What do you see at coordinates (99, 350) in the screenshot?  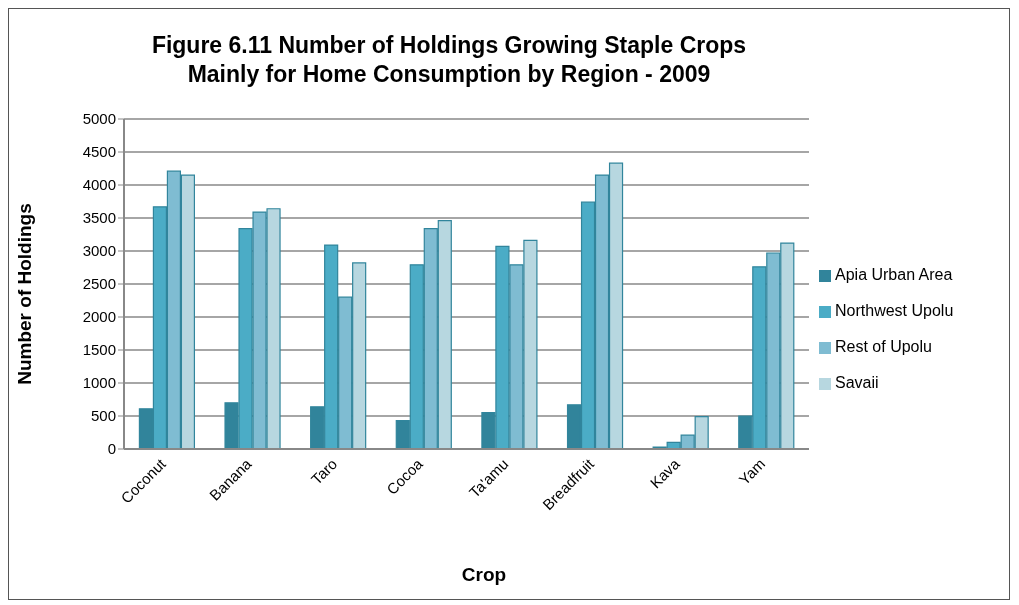 I see `y-tick-label: 1500` at bounding box center [99, 350].